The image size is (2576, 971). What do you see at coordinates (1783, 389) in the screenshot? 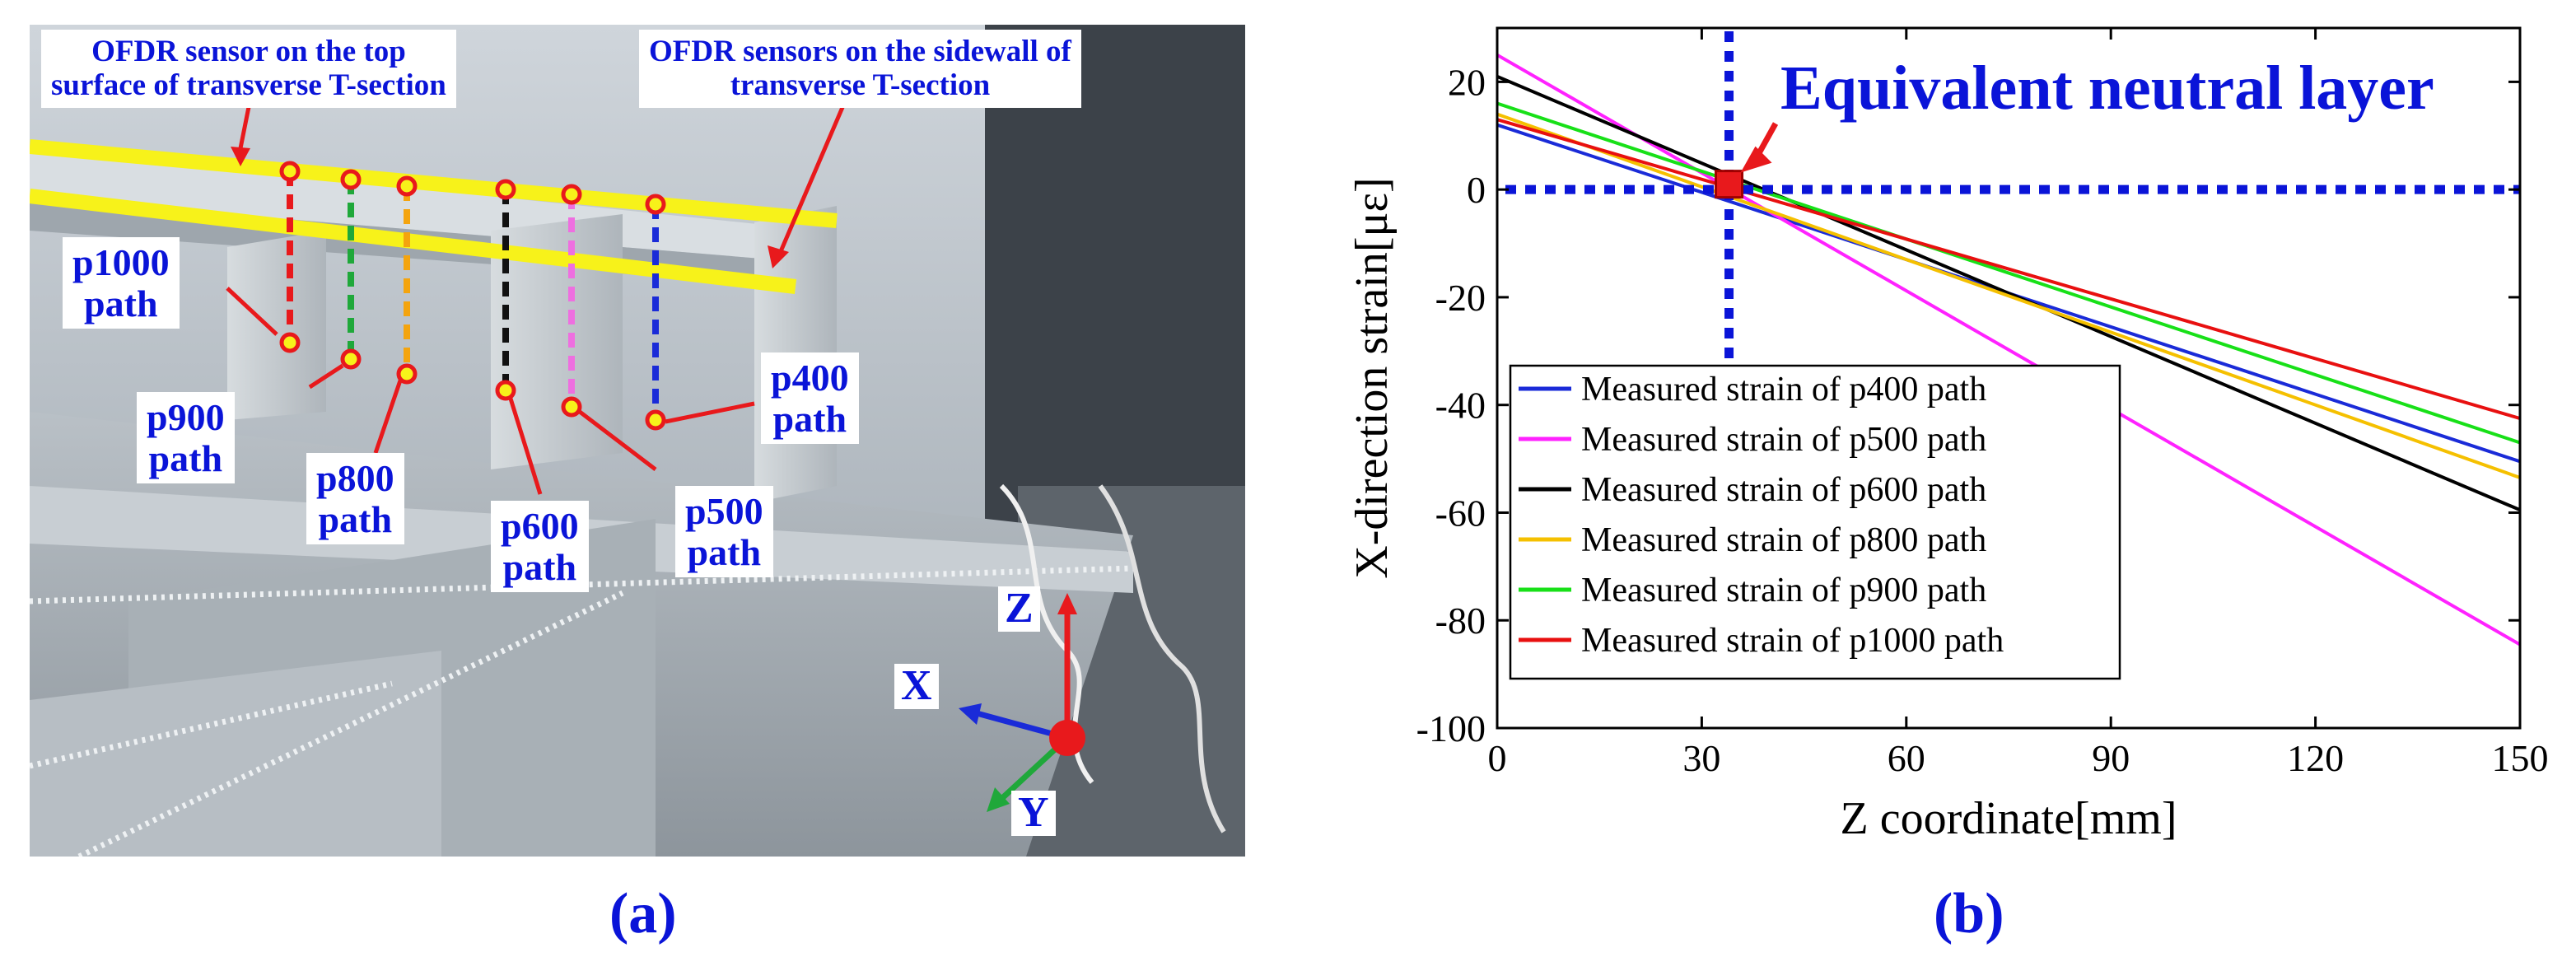
I see `legend-entry: Measured strain of p400 path` at bounding box center [1783, 389].